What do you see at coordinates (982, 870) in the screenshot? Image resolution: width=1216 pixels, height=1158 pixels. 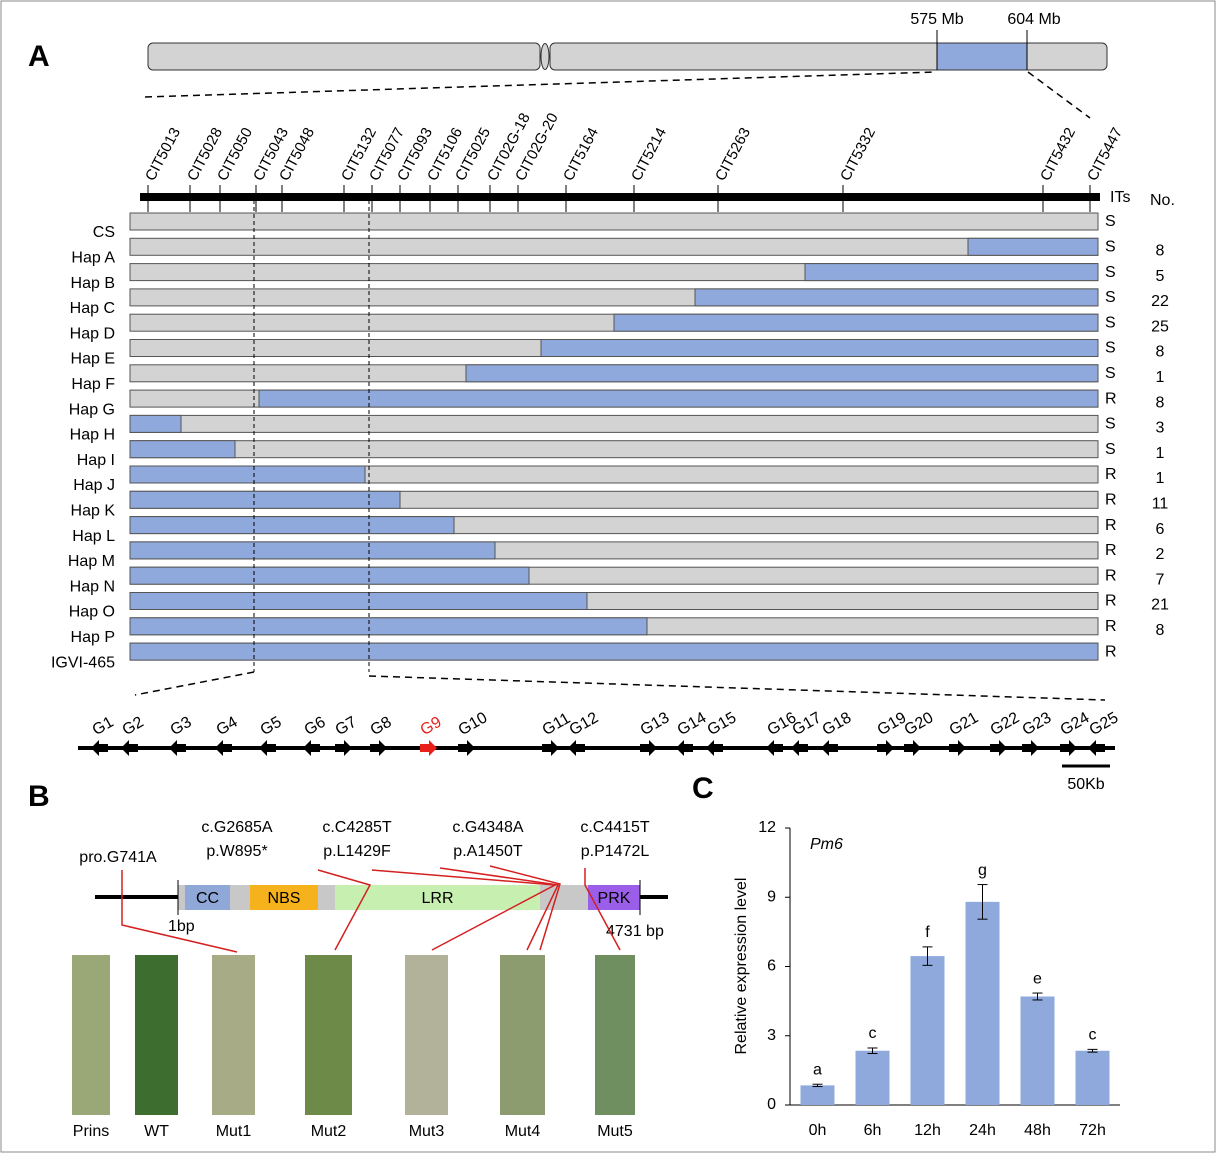 I see `significance-letter: g` at bounding box center [982, 870].